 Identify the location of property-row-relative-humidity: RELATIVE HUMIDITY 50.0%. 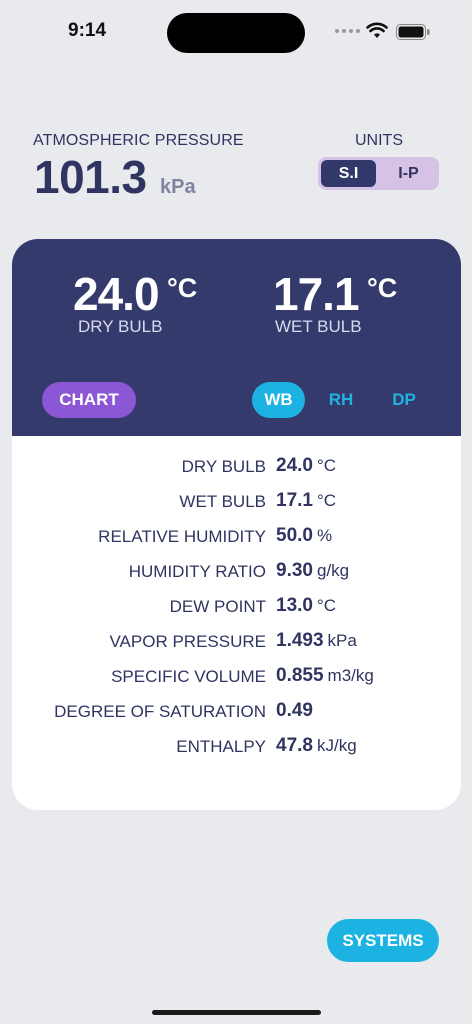
(236, 536).